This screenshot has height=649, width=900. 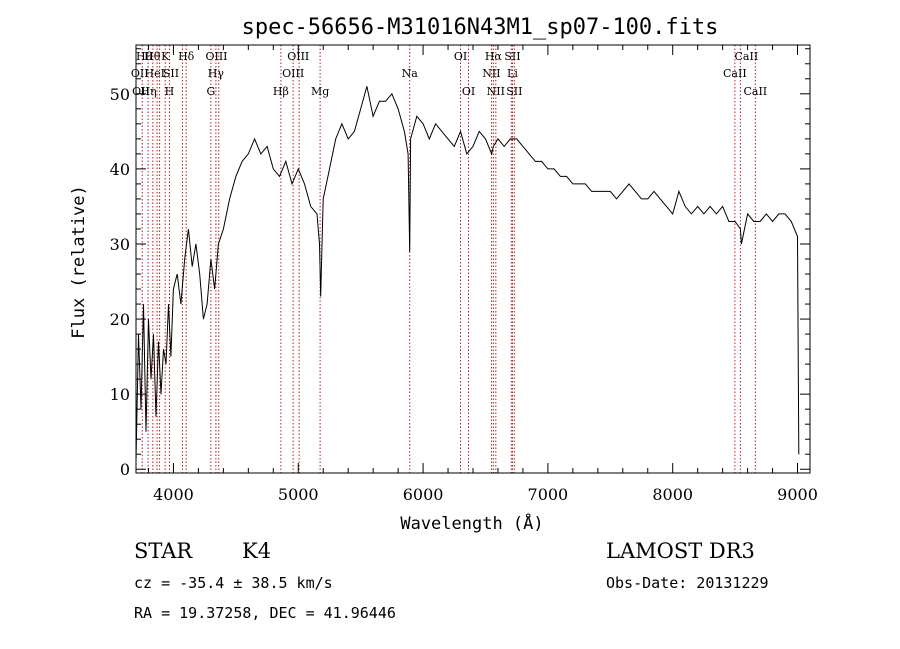 What do you see at coordinates (320, 91) in the screenshot?
I see `emission-line-label: Mg` at bounding box center [320, 91].